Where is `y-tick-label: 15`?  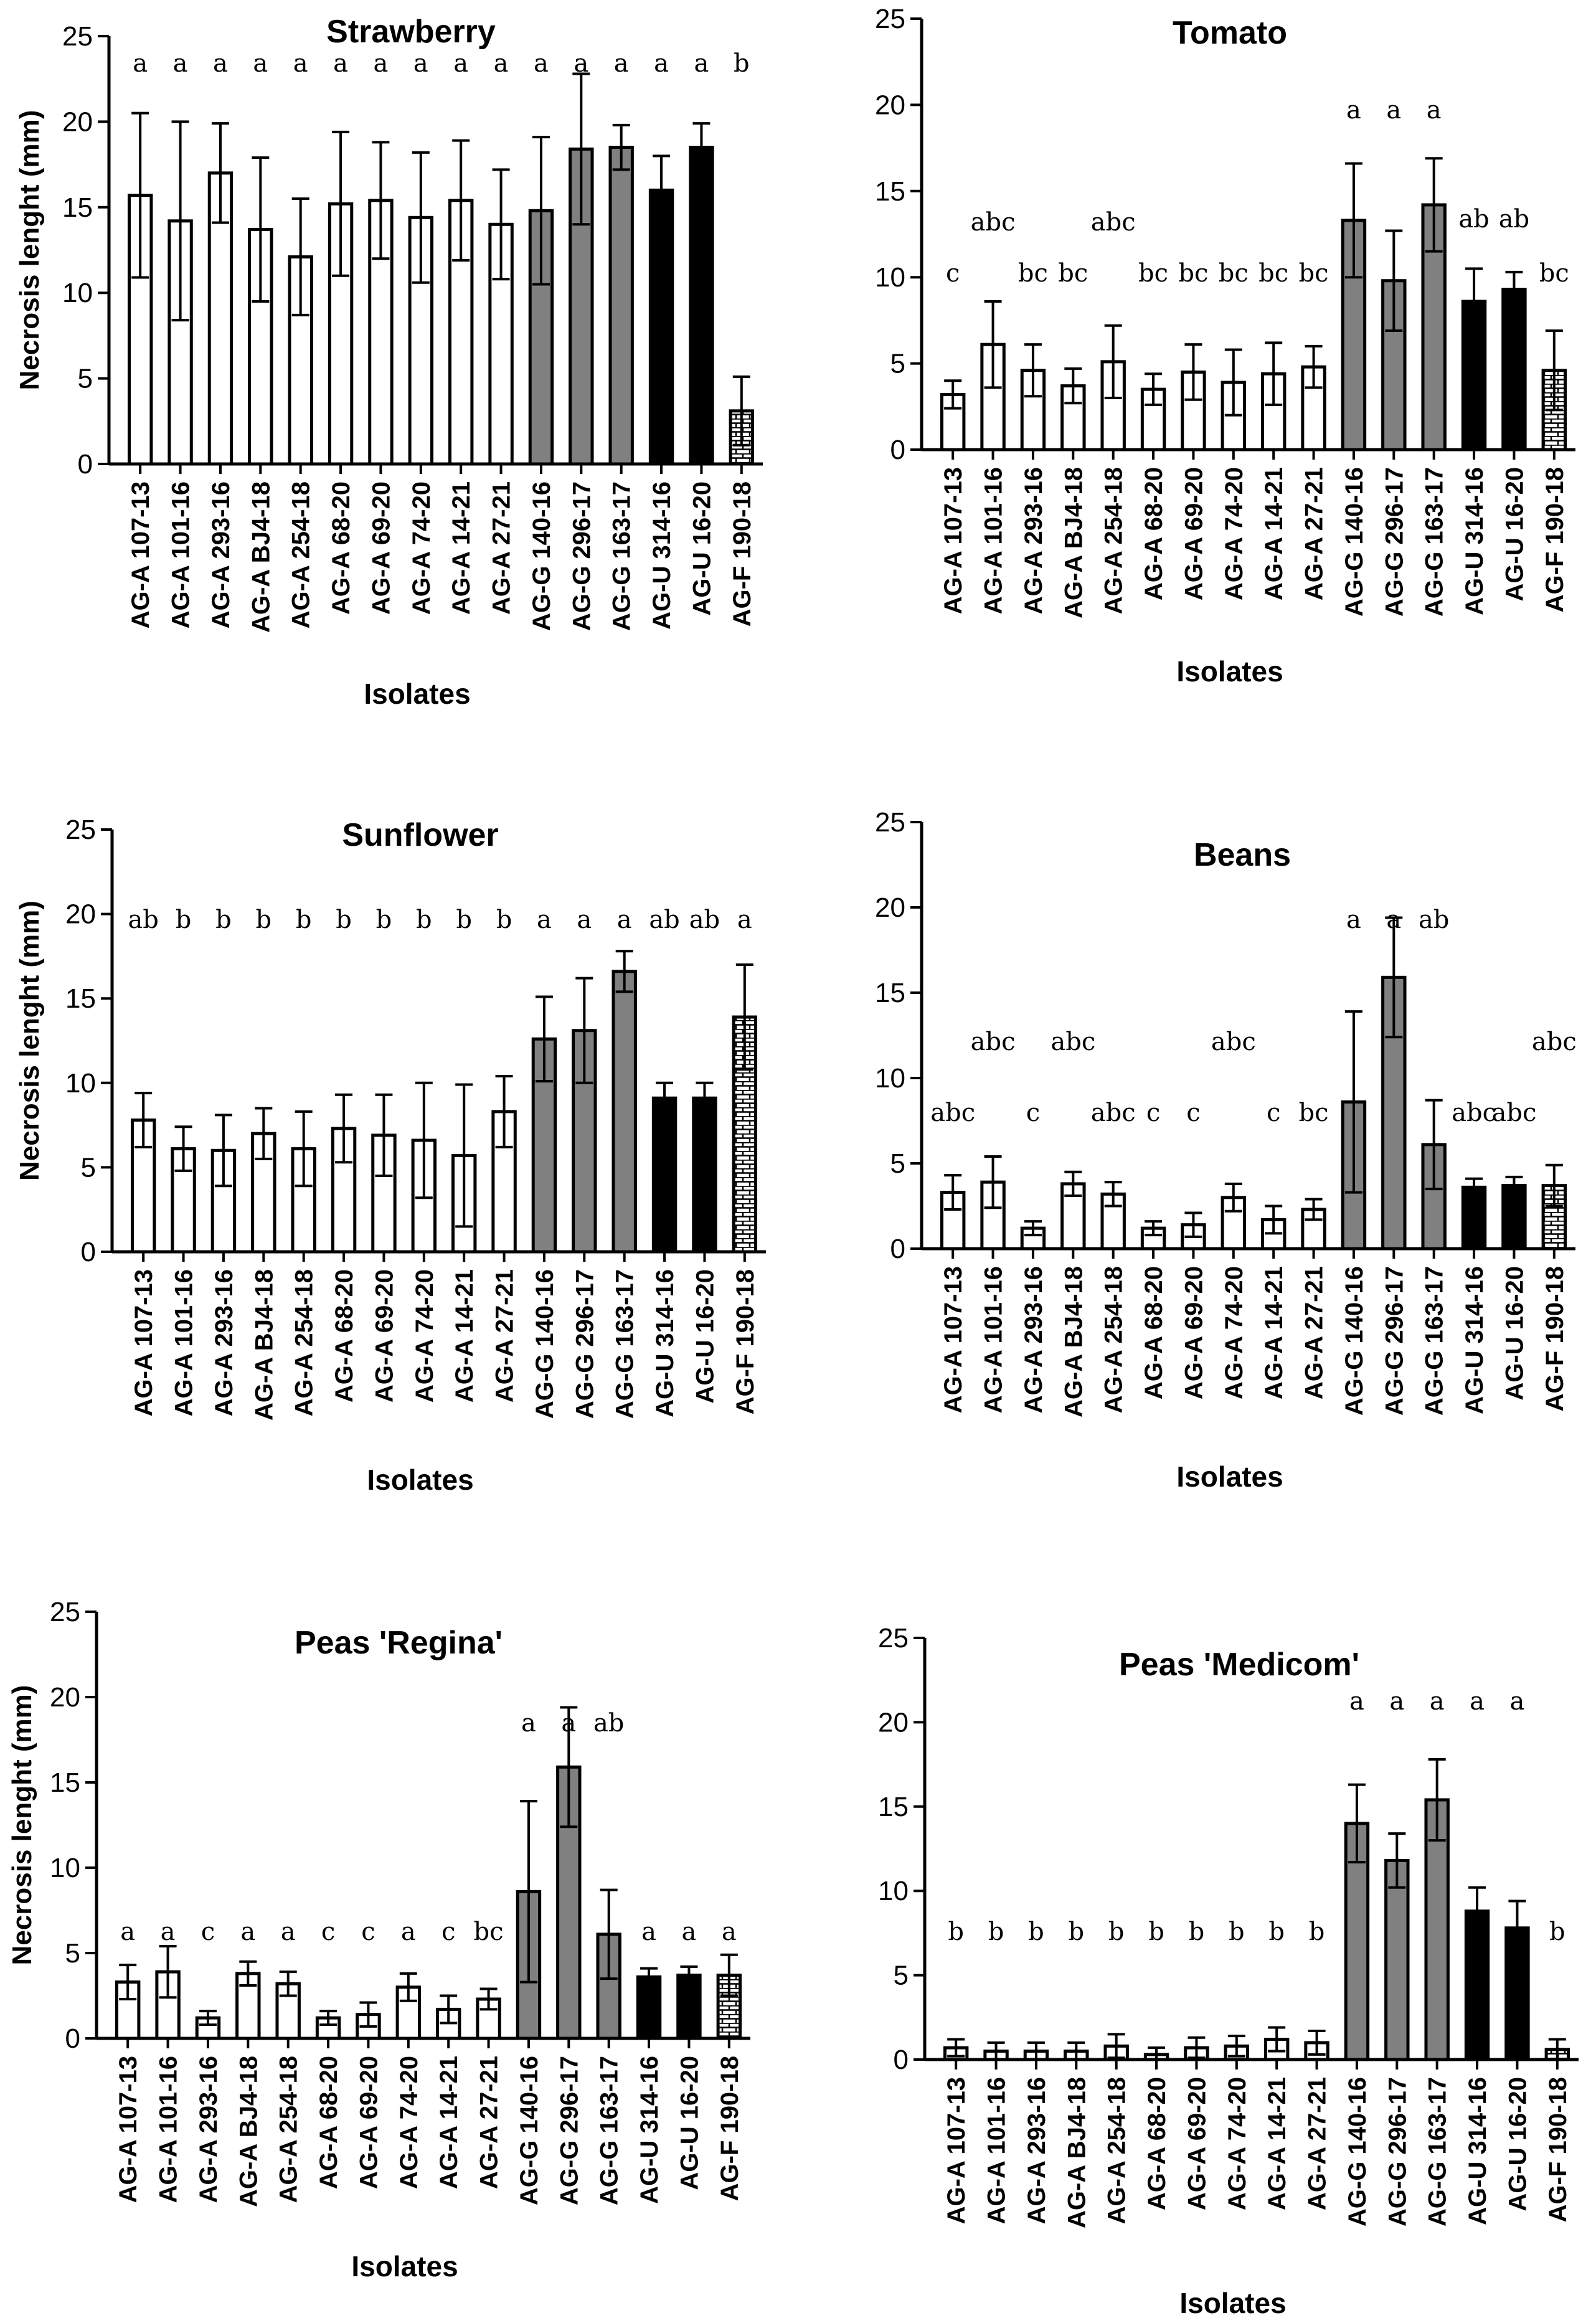 y-tick-label: 15 is located at coordinates (81, 998).